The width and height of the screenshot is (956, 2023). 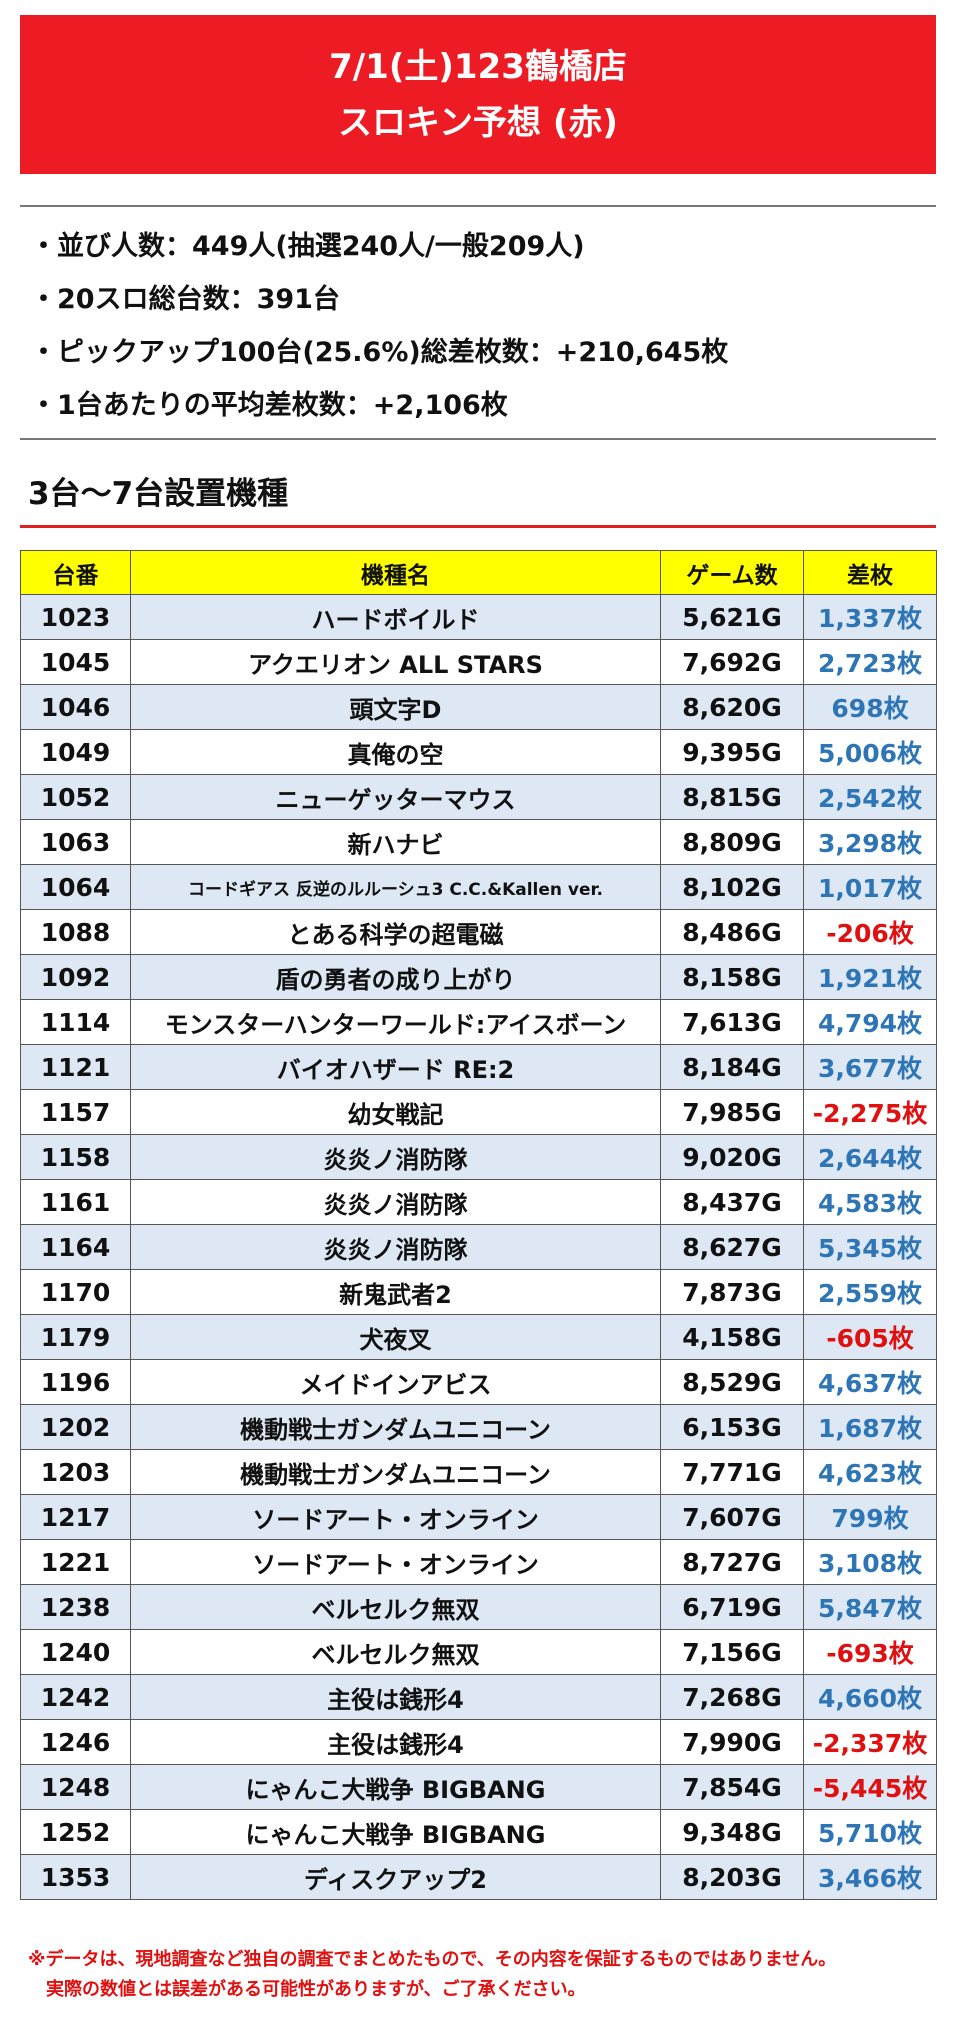 I want to click on table-row: 1157 幼女戦記 7,985G -2,275枚, so click(x=478, y=1112).